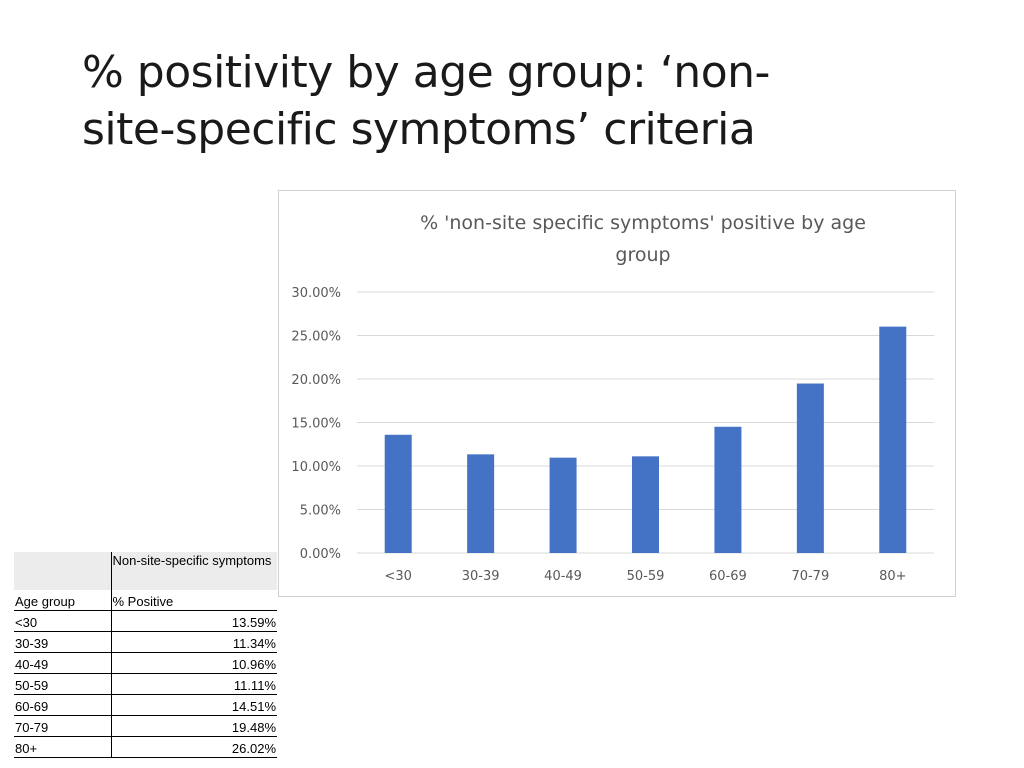 The width and height of the screenshot is (1024, 768). I want to click on table-cell-age: 70-79, so click(62, 726).